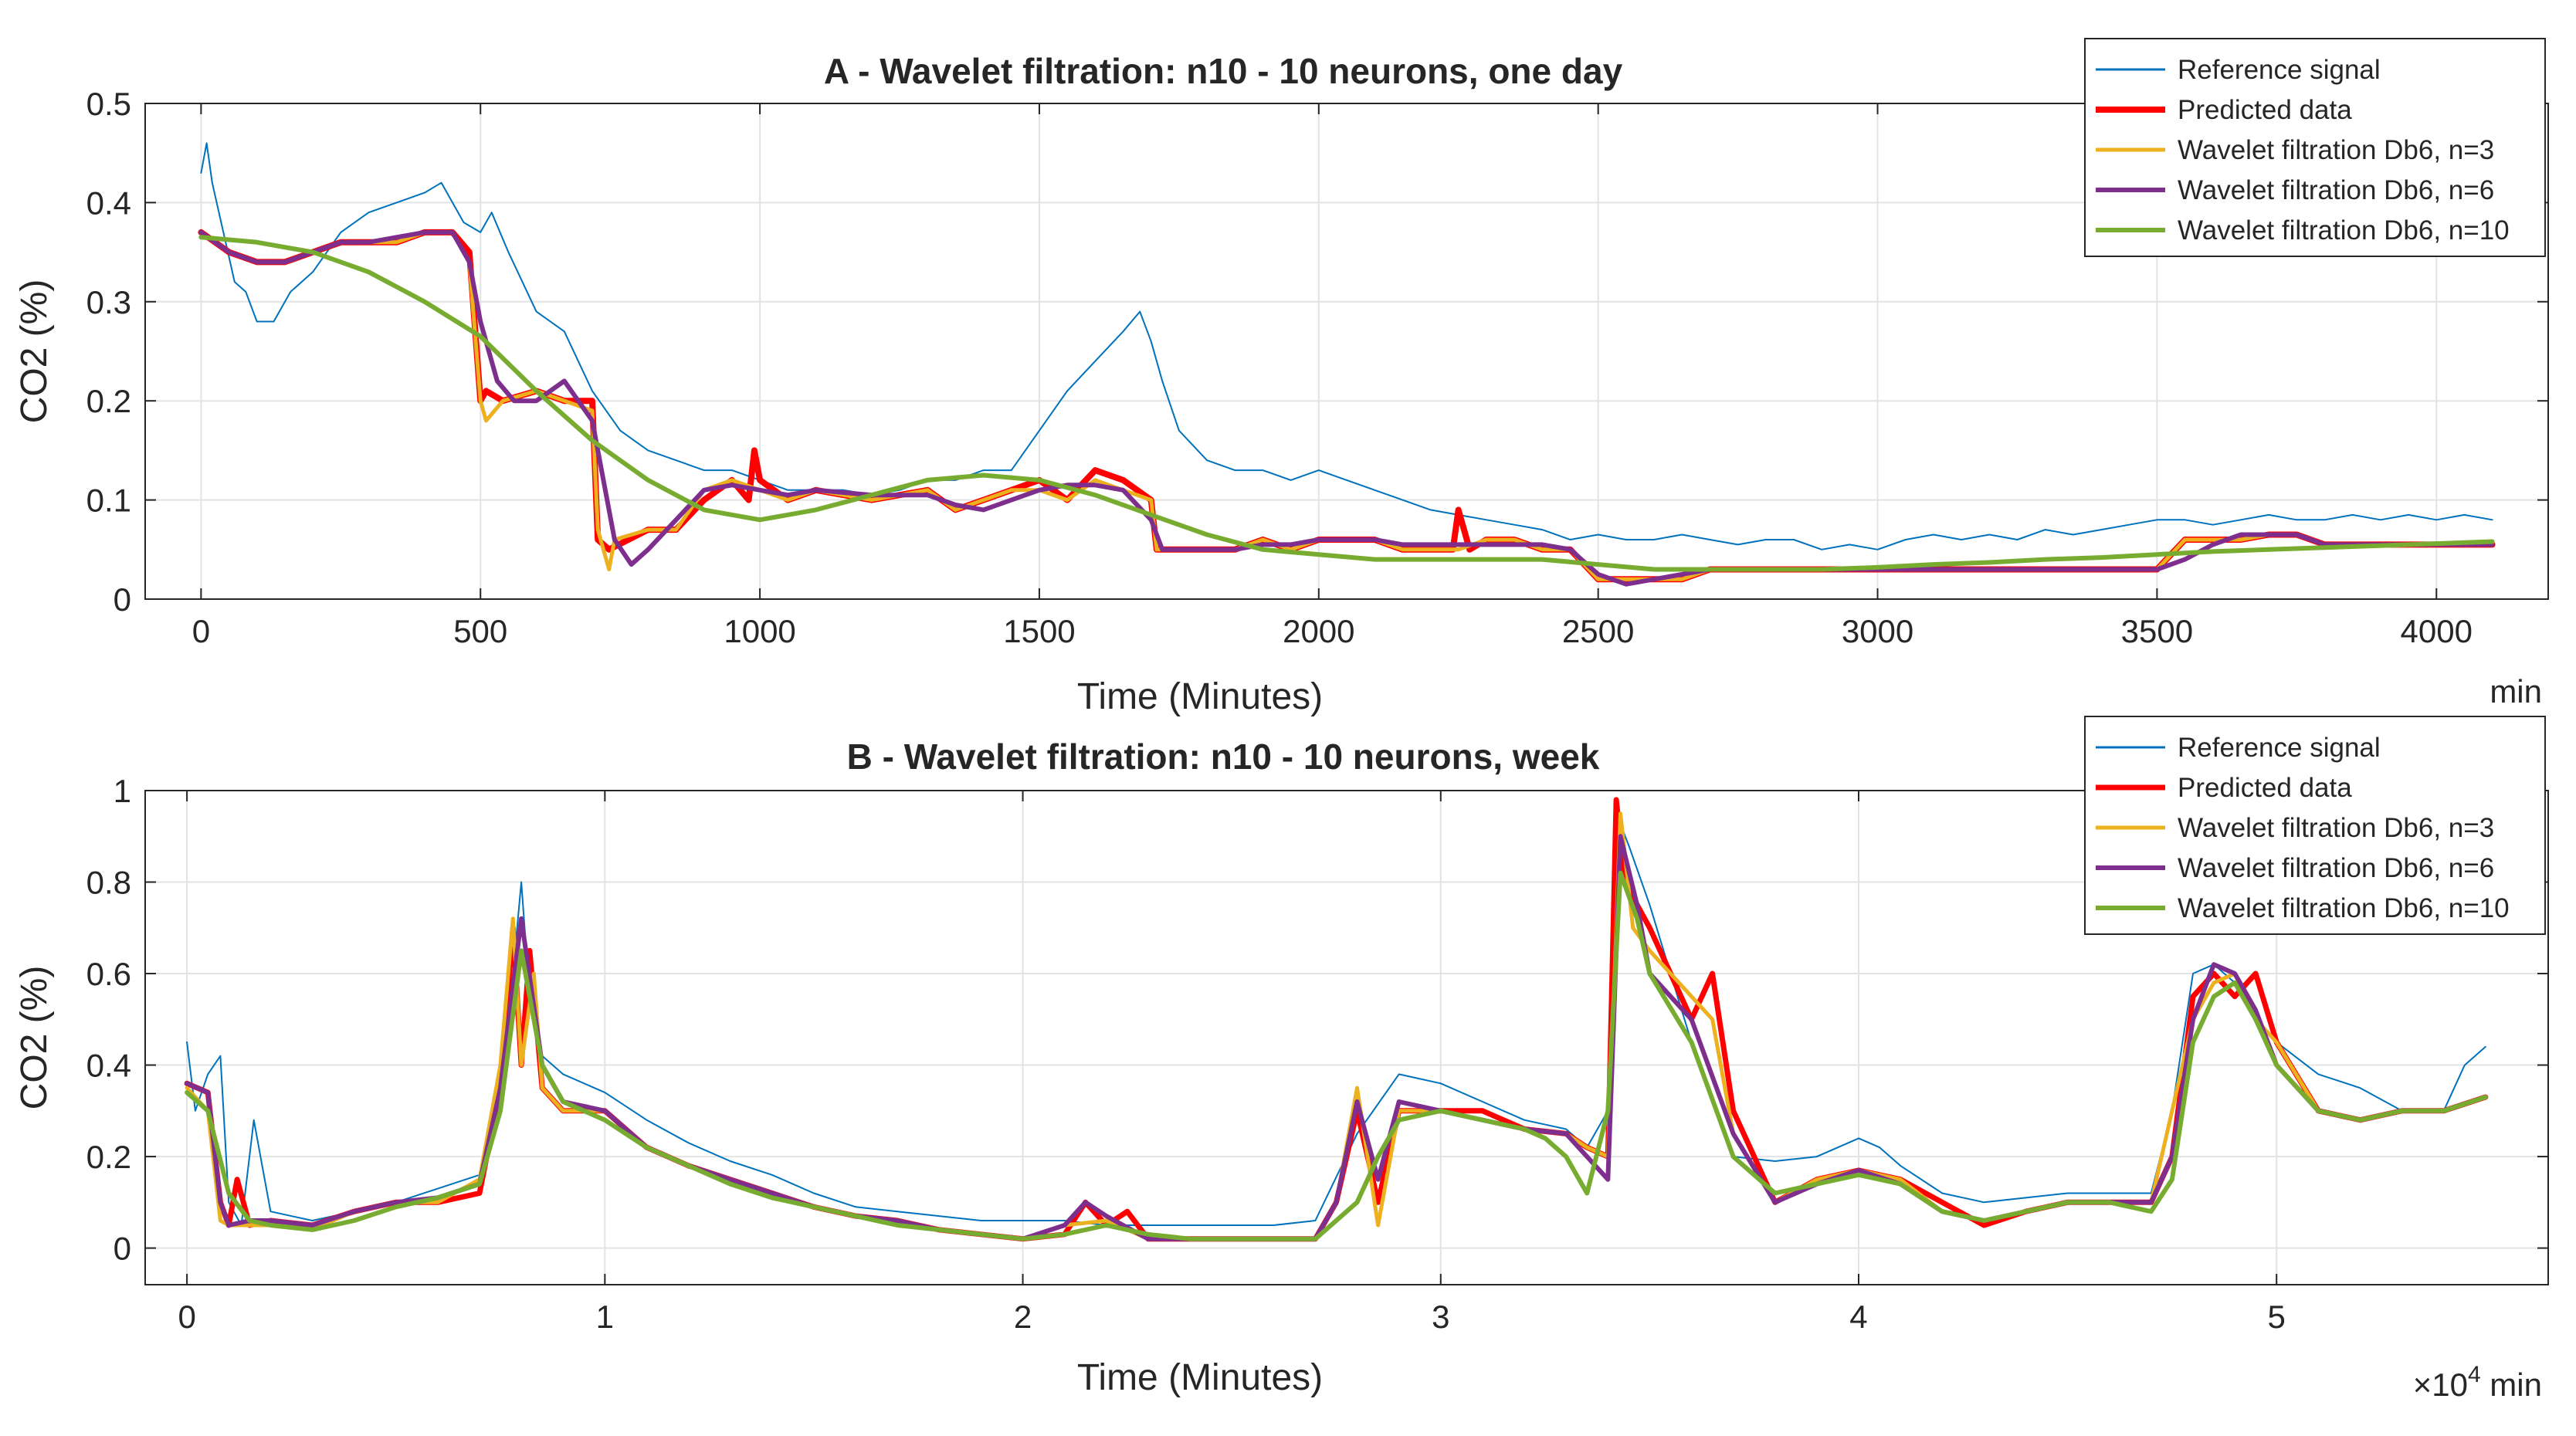  What do you see at coordinates (108, 104) in the screenshot?
I see `y-tick-label: 0.5` at bounding box center [108, 104].